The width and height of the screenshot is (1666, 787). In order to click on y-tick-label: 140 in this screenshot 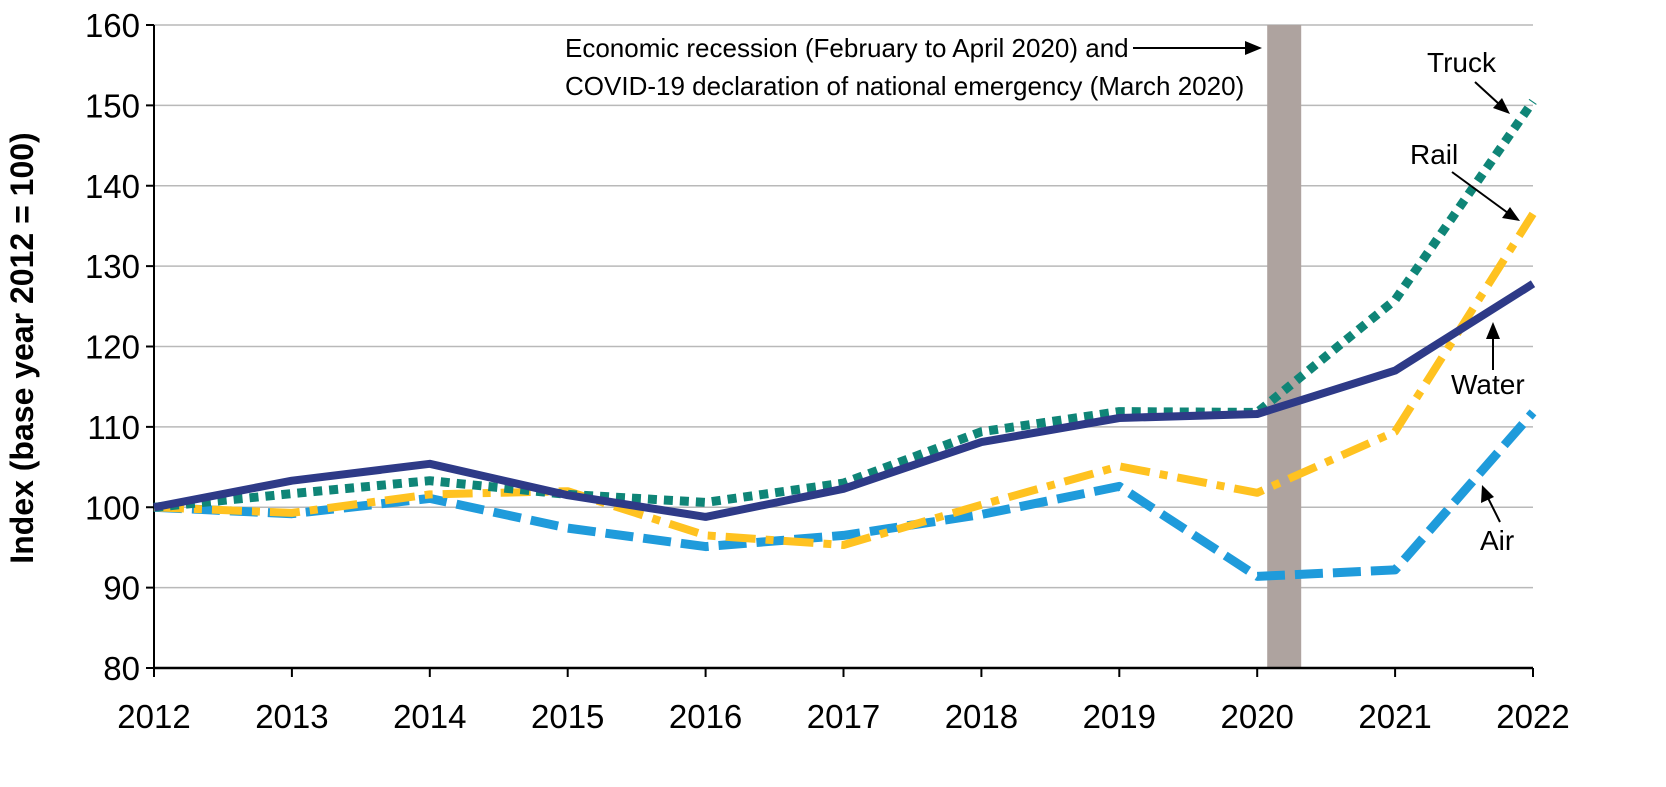, I will do `click(112, 186)`.